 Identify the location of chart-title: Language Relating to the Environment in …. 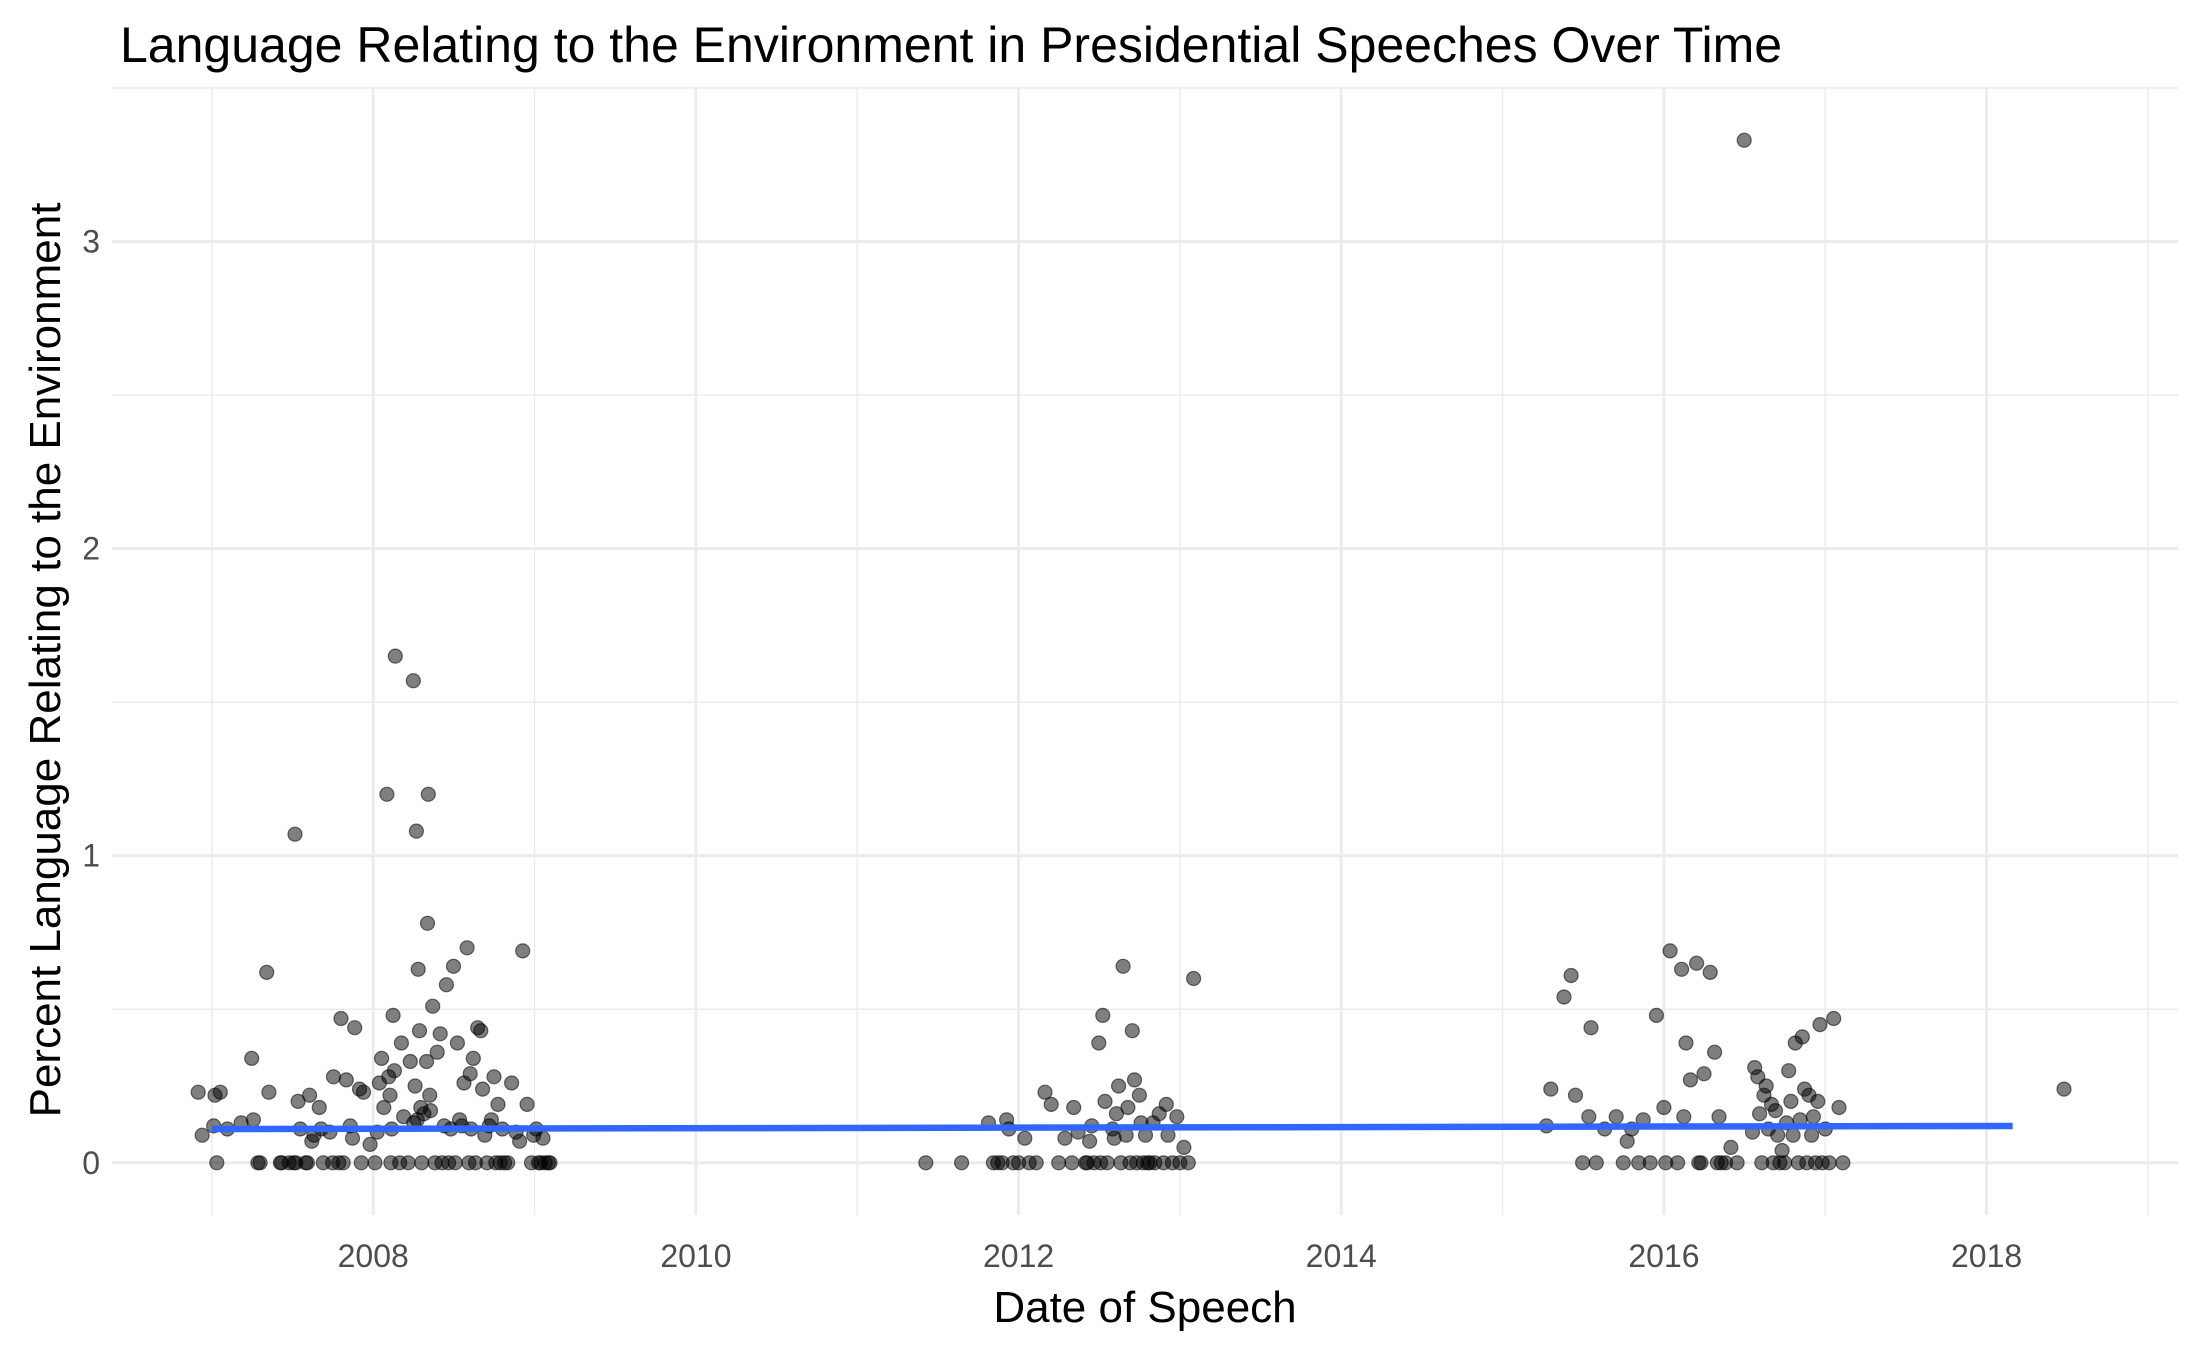
(951, 45).